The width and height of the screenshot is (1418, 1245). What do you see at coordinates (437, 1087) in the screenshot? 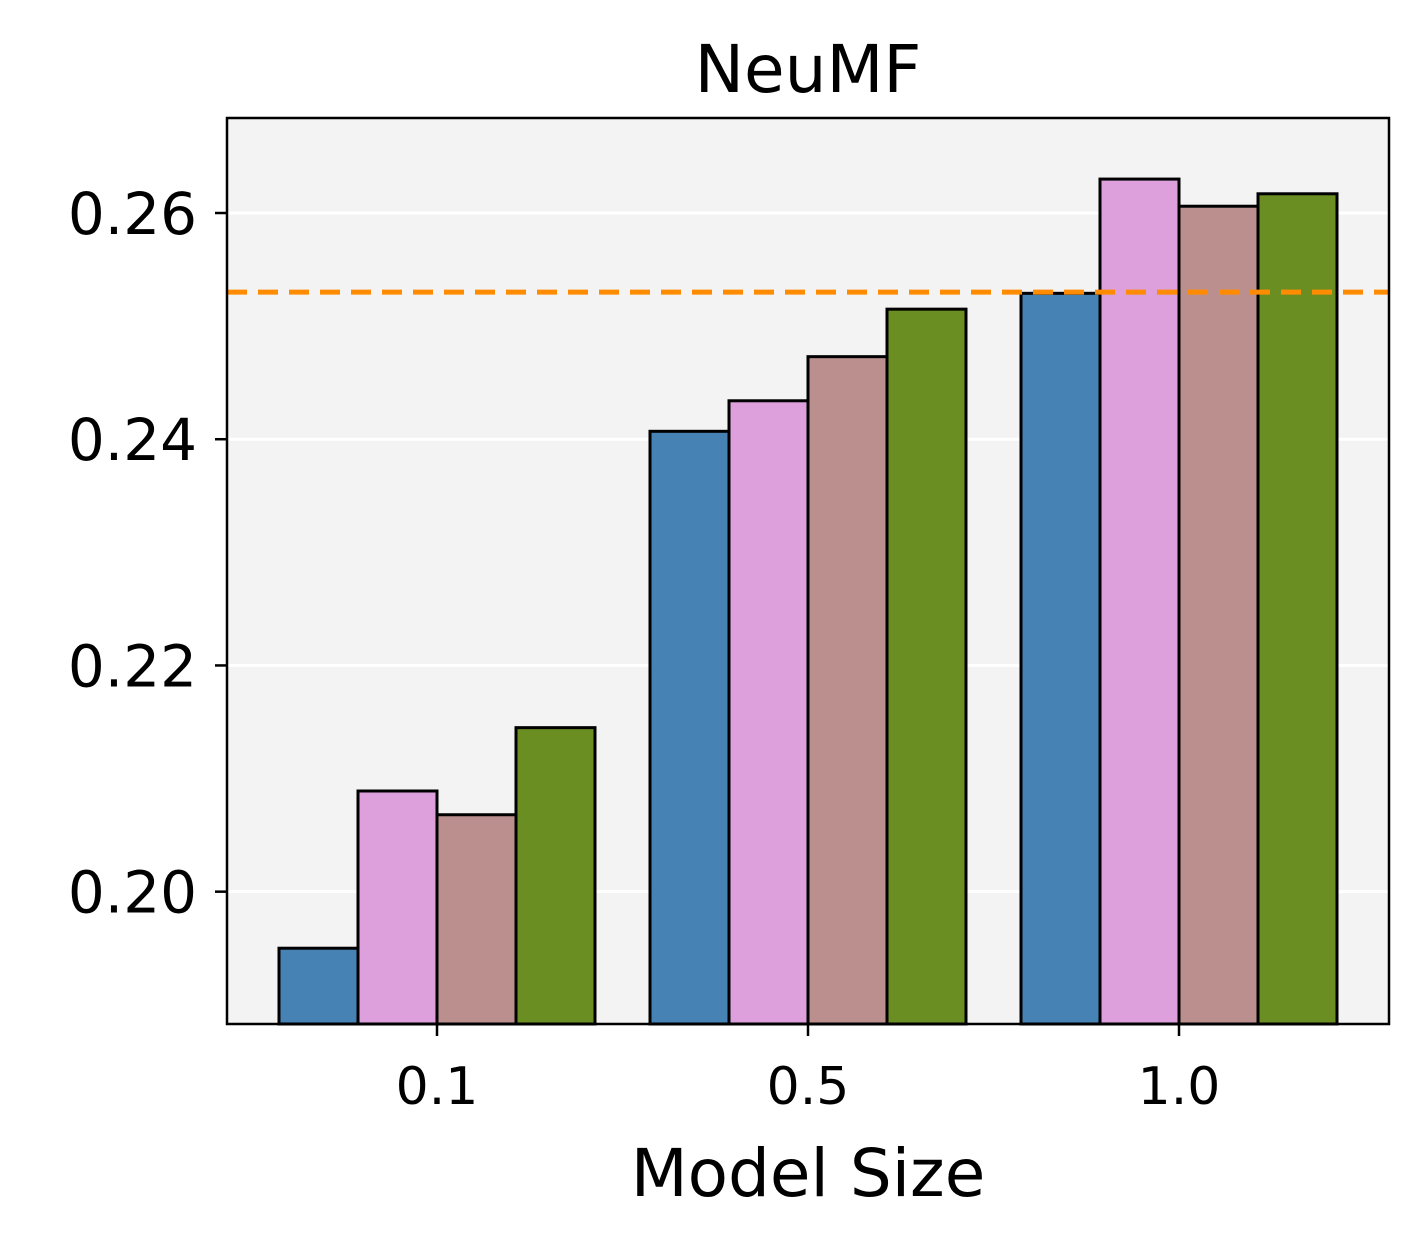
I see `x-tick-label: 0.1` at bounding box center [437, 1087].